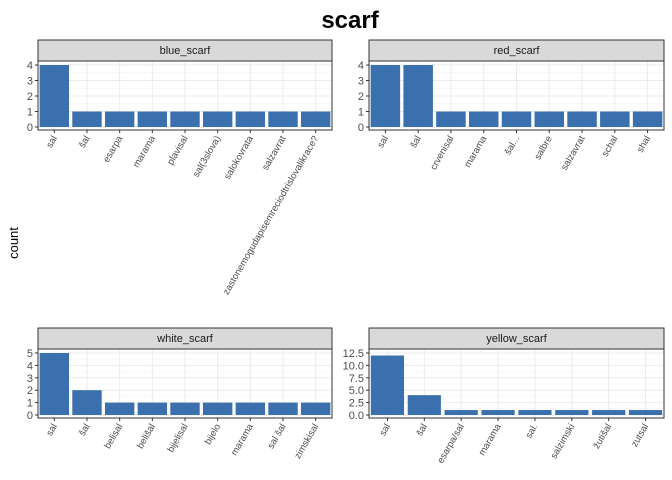  I want to click on y-tick-label: 10.0, so click(353, 366).